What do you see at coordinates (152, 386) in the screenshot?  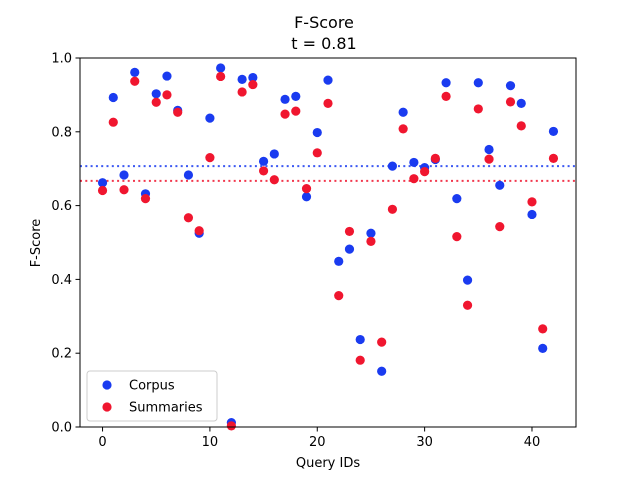 I see `legend-label-0: Corpus` at bounding box center [152, 386].